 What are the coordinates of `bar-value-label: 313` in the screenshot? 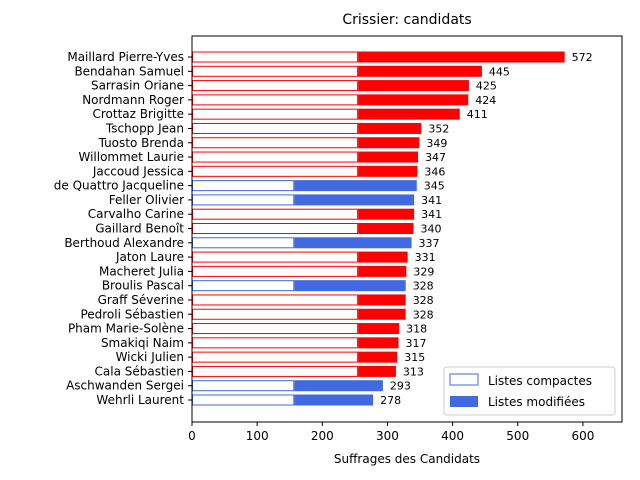 It's located at (413, 371).